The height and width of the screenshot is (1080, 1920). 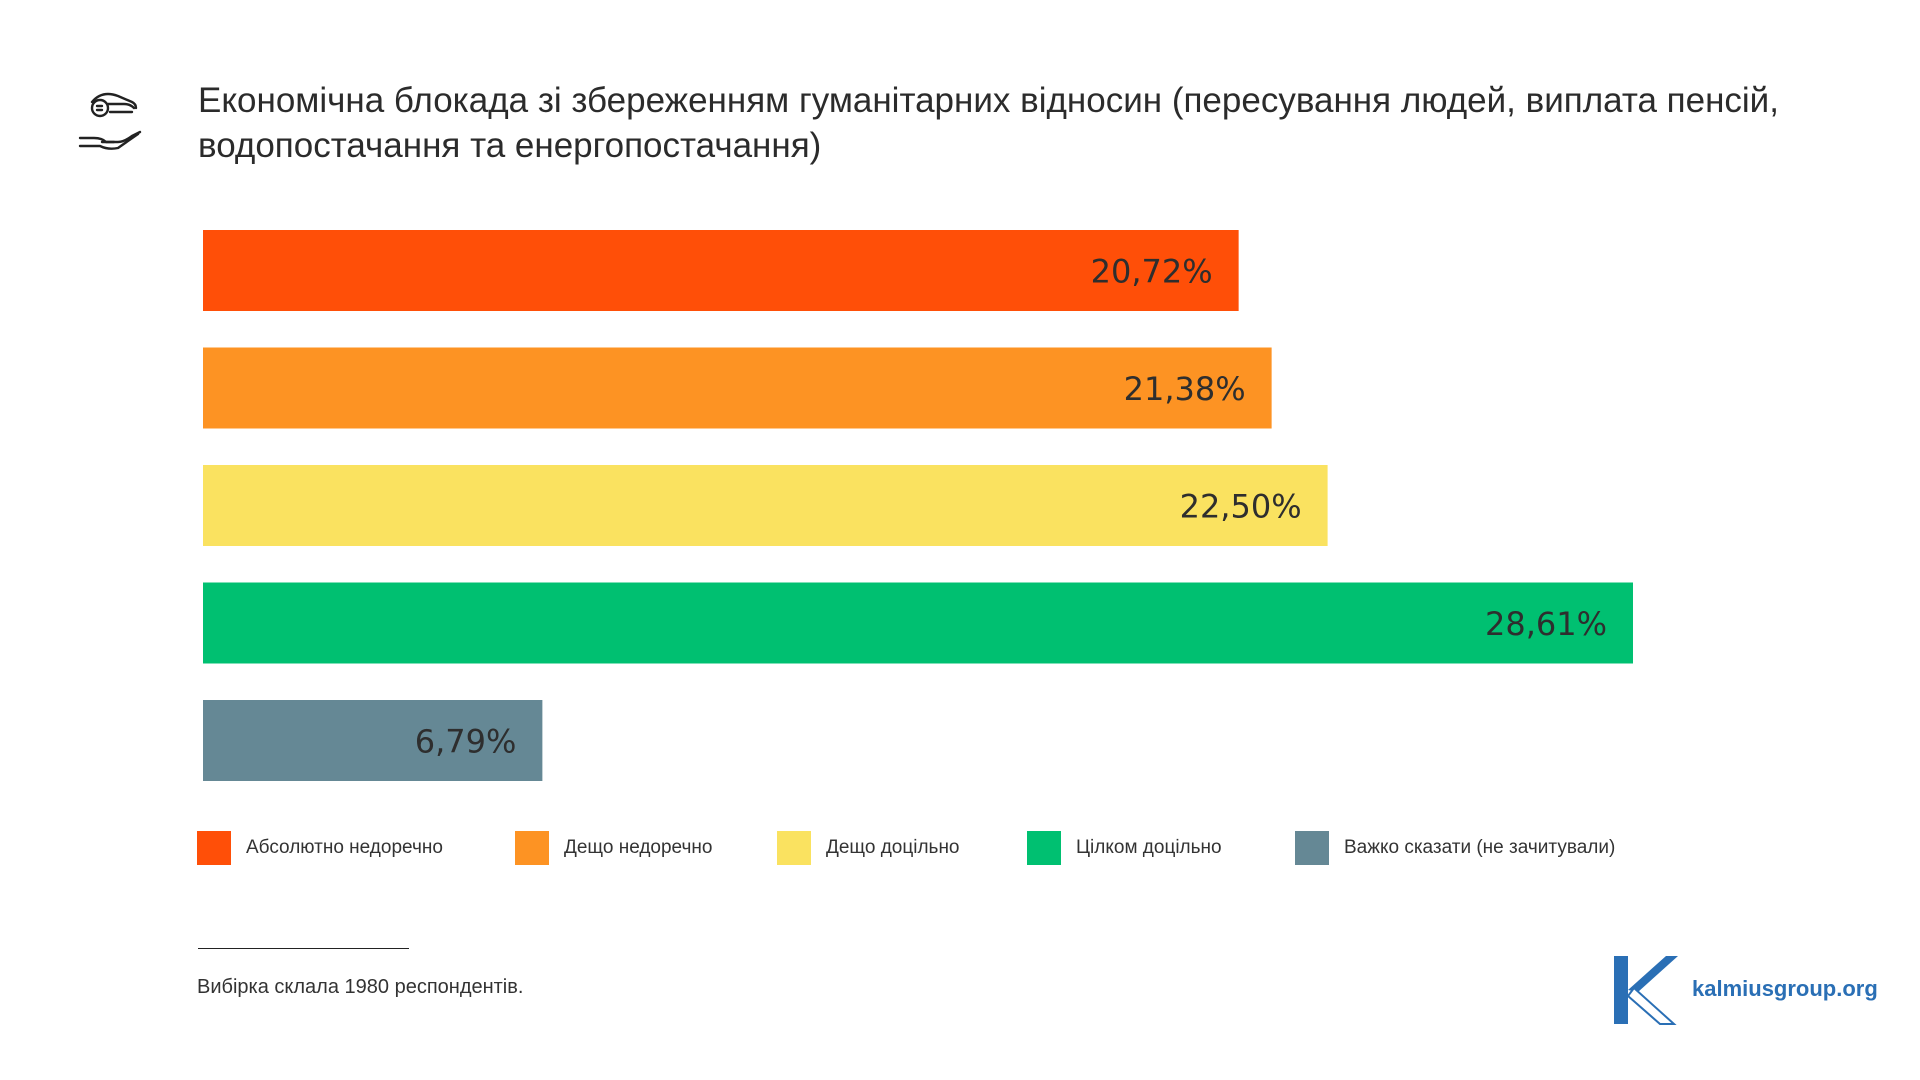 I want to click on legend-item: Цілком доцільно, so click(x=1124, y=848).